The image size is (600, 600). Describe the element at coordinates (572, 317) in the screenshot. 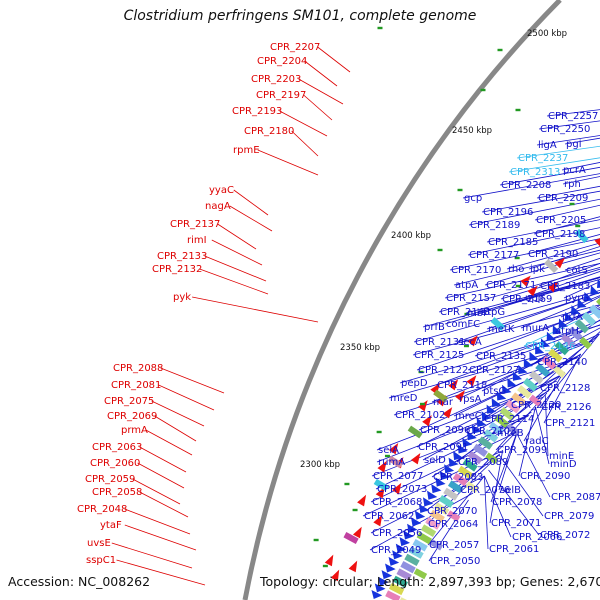

I see `right-gene-label: prfA` at that location.